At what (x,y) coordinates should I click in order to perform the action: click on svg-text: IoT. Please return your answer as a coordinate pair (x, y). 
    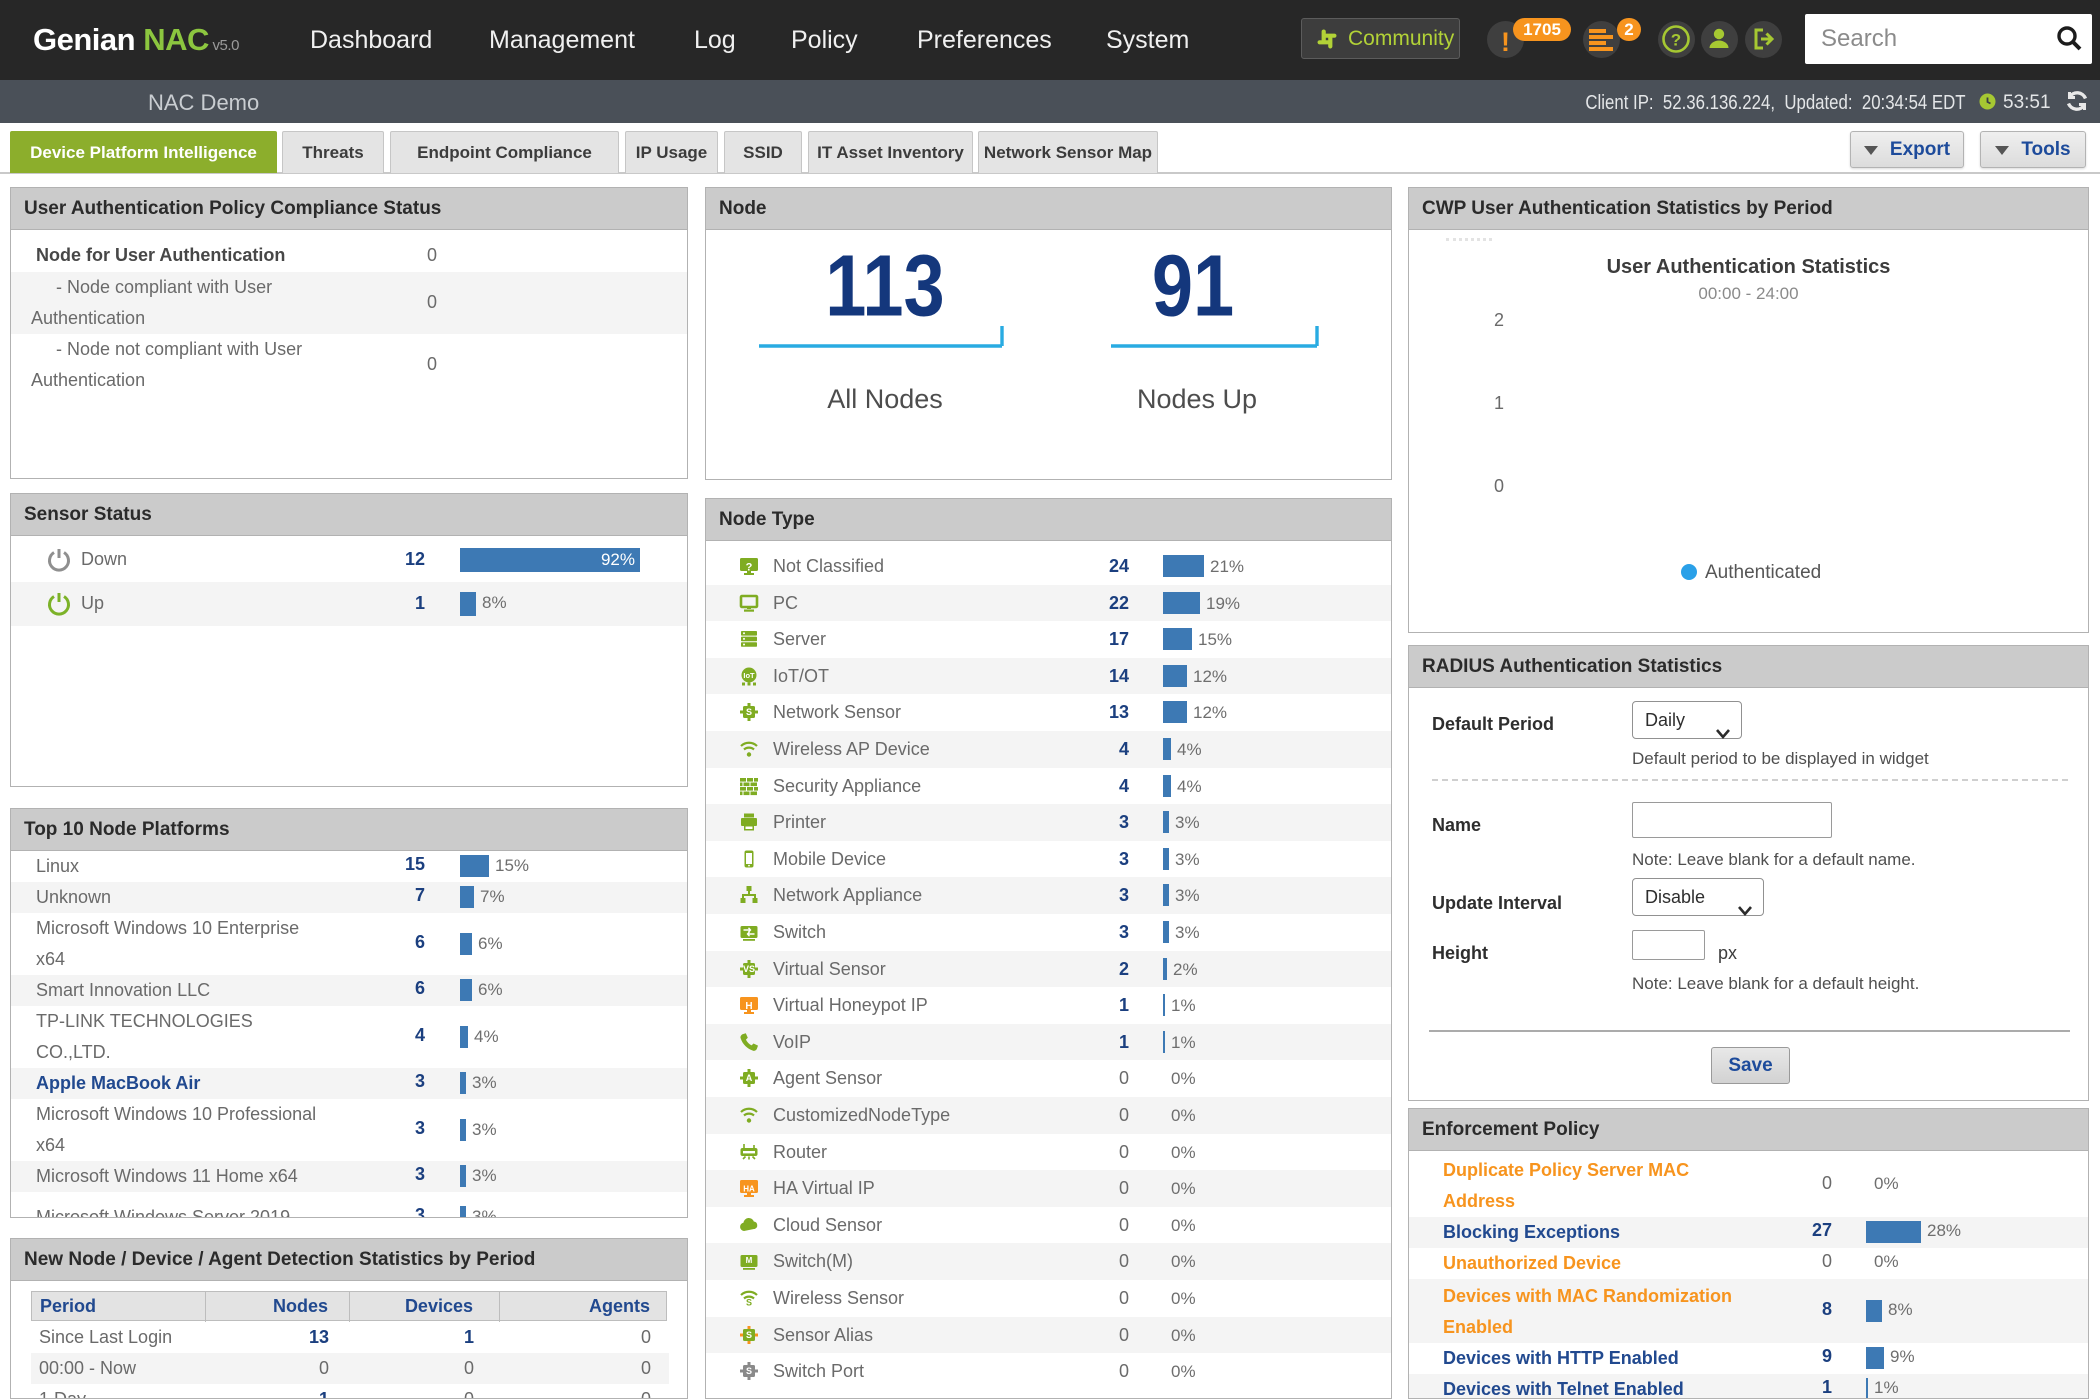
    Looking at the image, I should click on (749, 675).